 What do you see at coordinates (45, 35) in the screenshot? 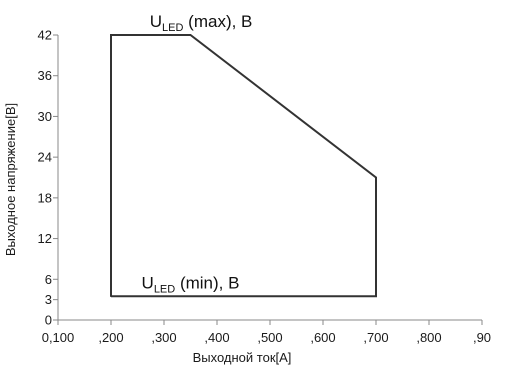
I see `y-tick-label: 42` at bounding box center [45, 35].